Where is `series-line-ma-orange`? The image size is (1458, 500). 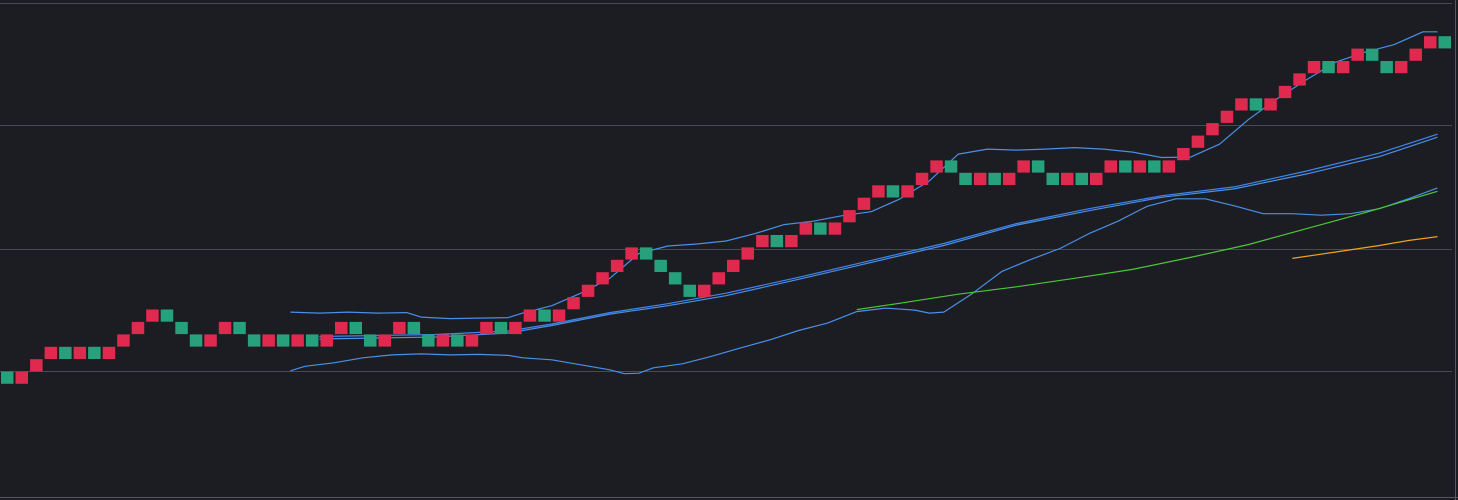
series-line-ma-orange is located at coordinates (1365, 247).